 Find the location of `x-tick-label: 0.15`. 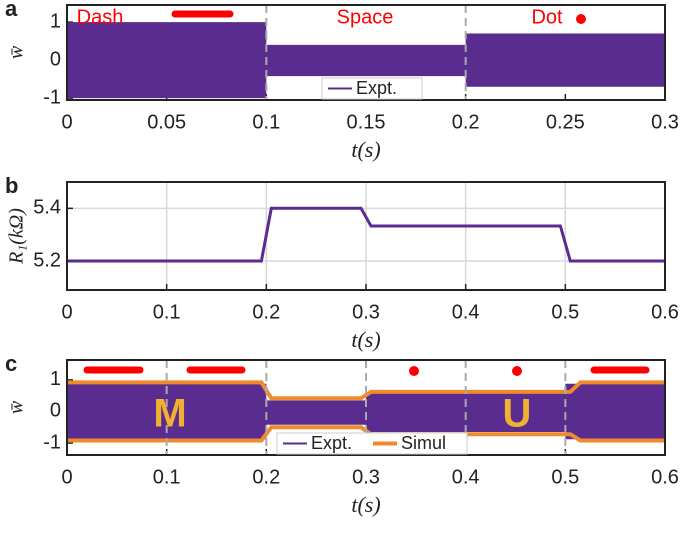

x-tick-label: 0.15 is located at coordinates (366, 122).